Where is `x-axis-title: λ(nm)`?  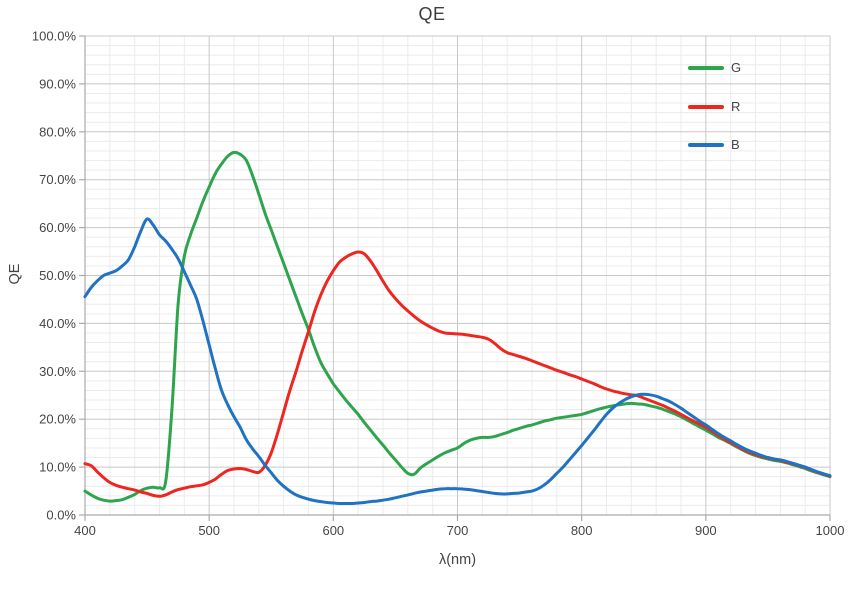 x-axis-title: λ(nm) is located at coordinates (457, 560).